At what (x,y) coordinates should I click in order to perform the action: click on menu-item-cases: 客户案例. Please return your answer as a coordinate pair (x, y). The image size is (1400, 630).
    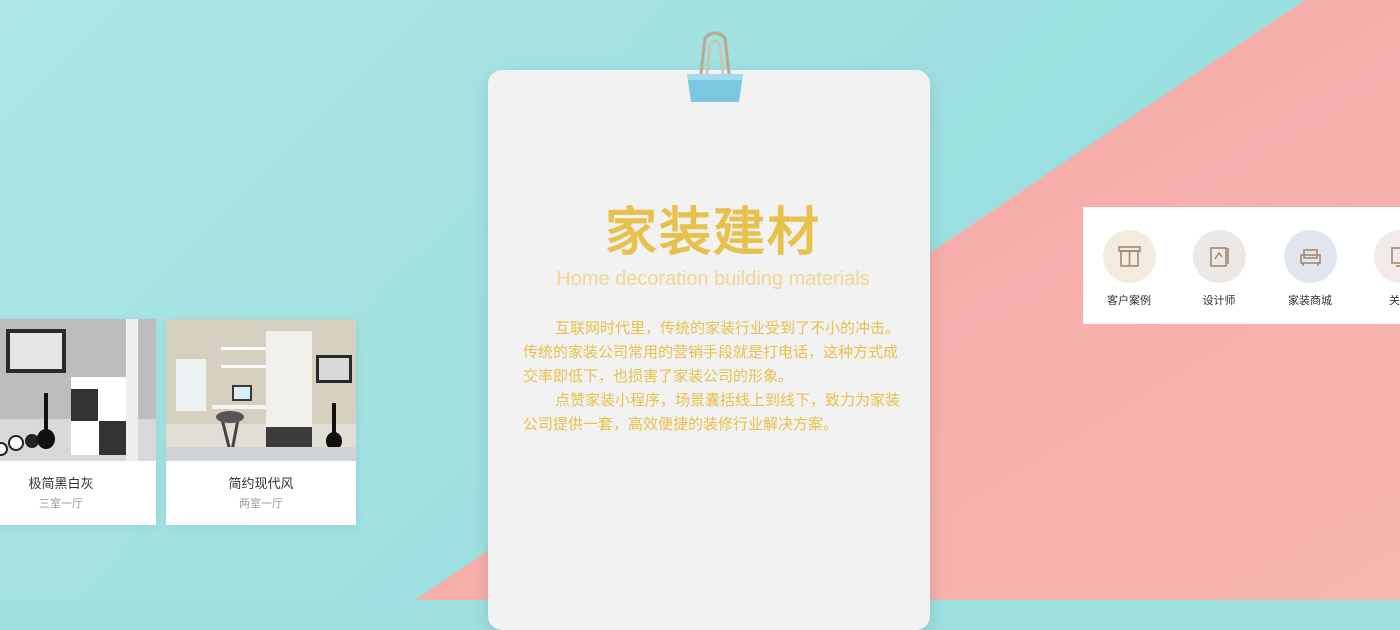
    Looking at the image, I should click on (1129, 270).